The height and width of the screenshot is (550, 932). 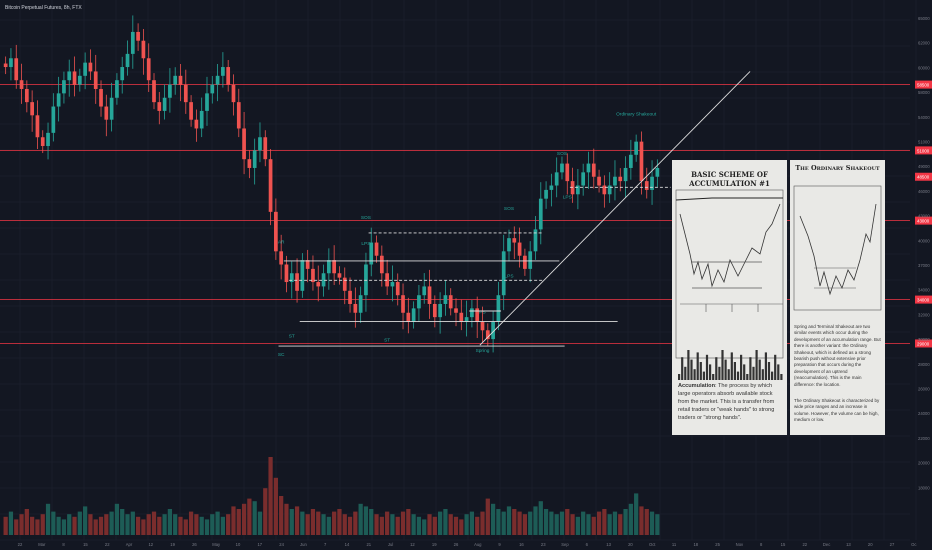 What do you see at coordinates (390, 544) in the screenshot?
I see `time-tick: Jul` at bounding box center [390, 544].